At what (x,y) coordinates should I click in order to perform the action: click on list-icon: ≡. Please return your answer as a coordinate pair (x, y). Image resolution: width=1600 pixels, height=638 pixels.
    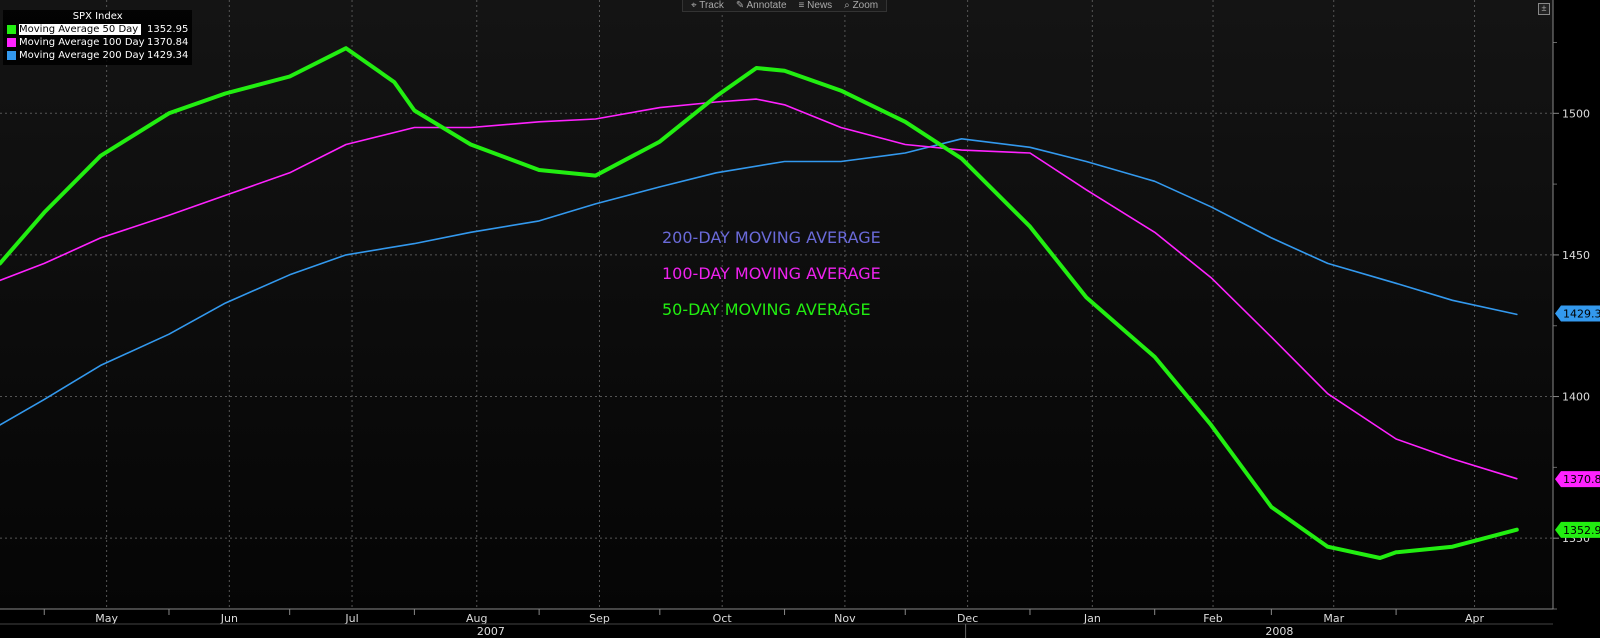
    Looking at the image, I should click on (803, 5).